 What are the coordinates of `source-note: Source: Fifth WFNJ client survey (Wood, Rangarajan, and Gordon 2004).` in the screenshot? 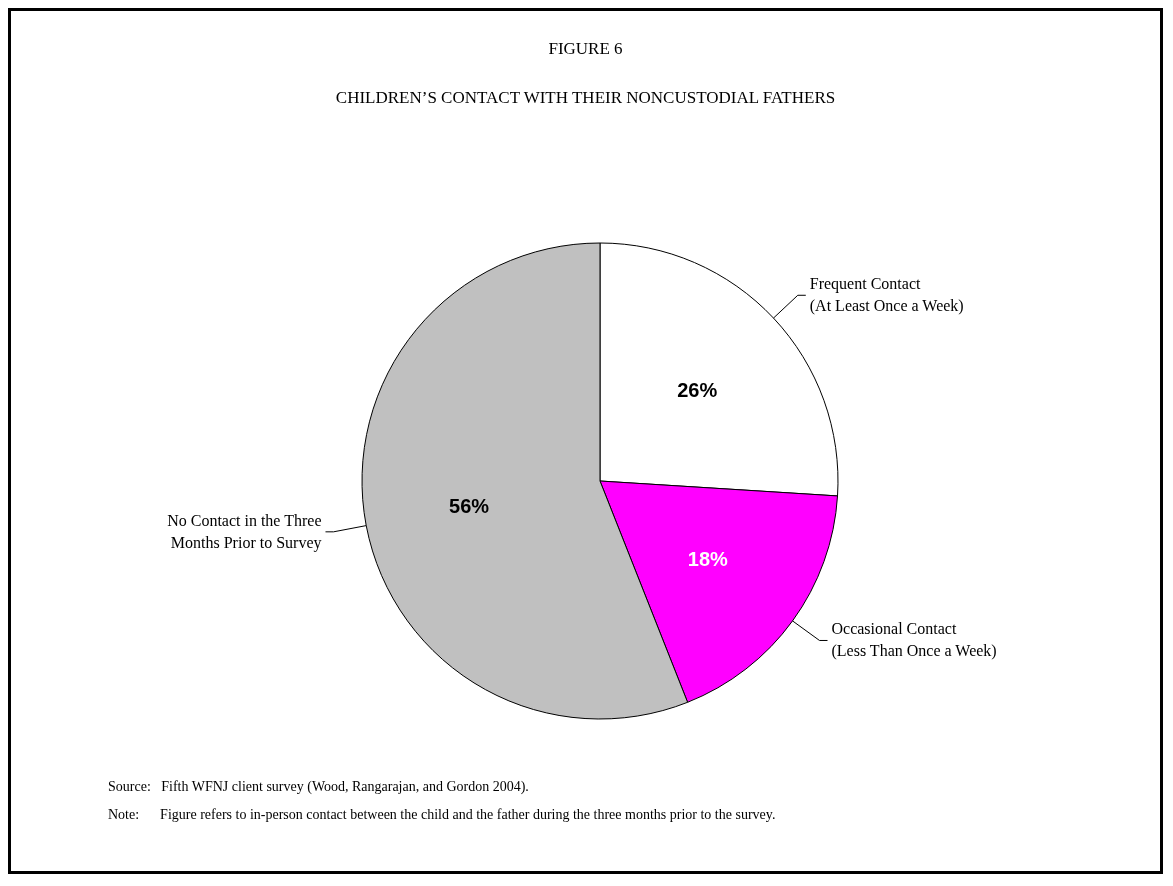 It's located at (319, 787).